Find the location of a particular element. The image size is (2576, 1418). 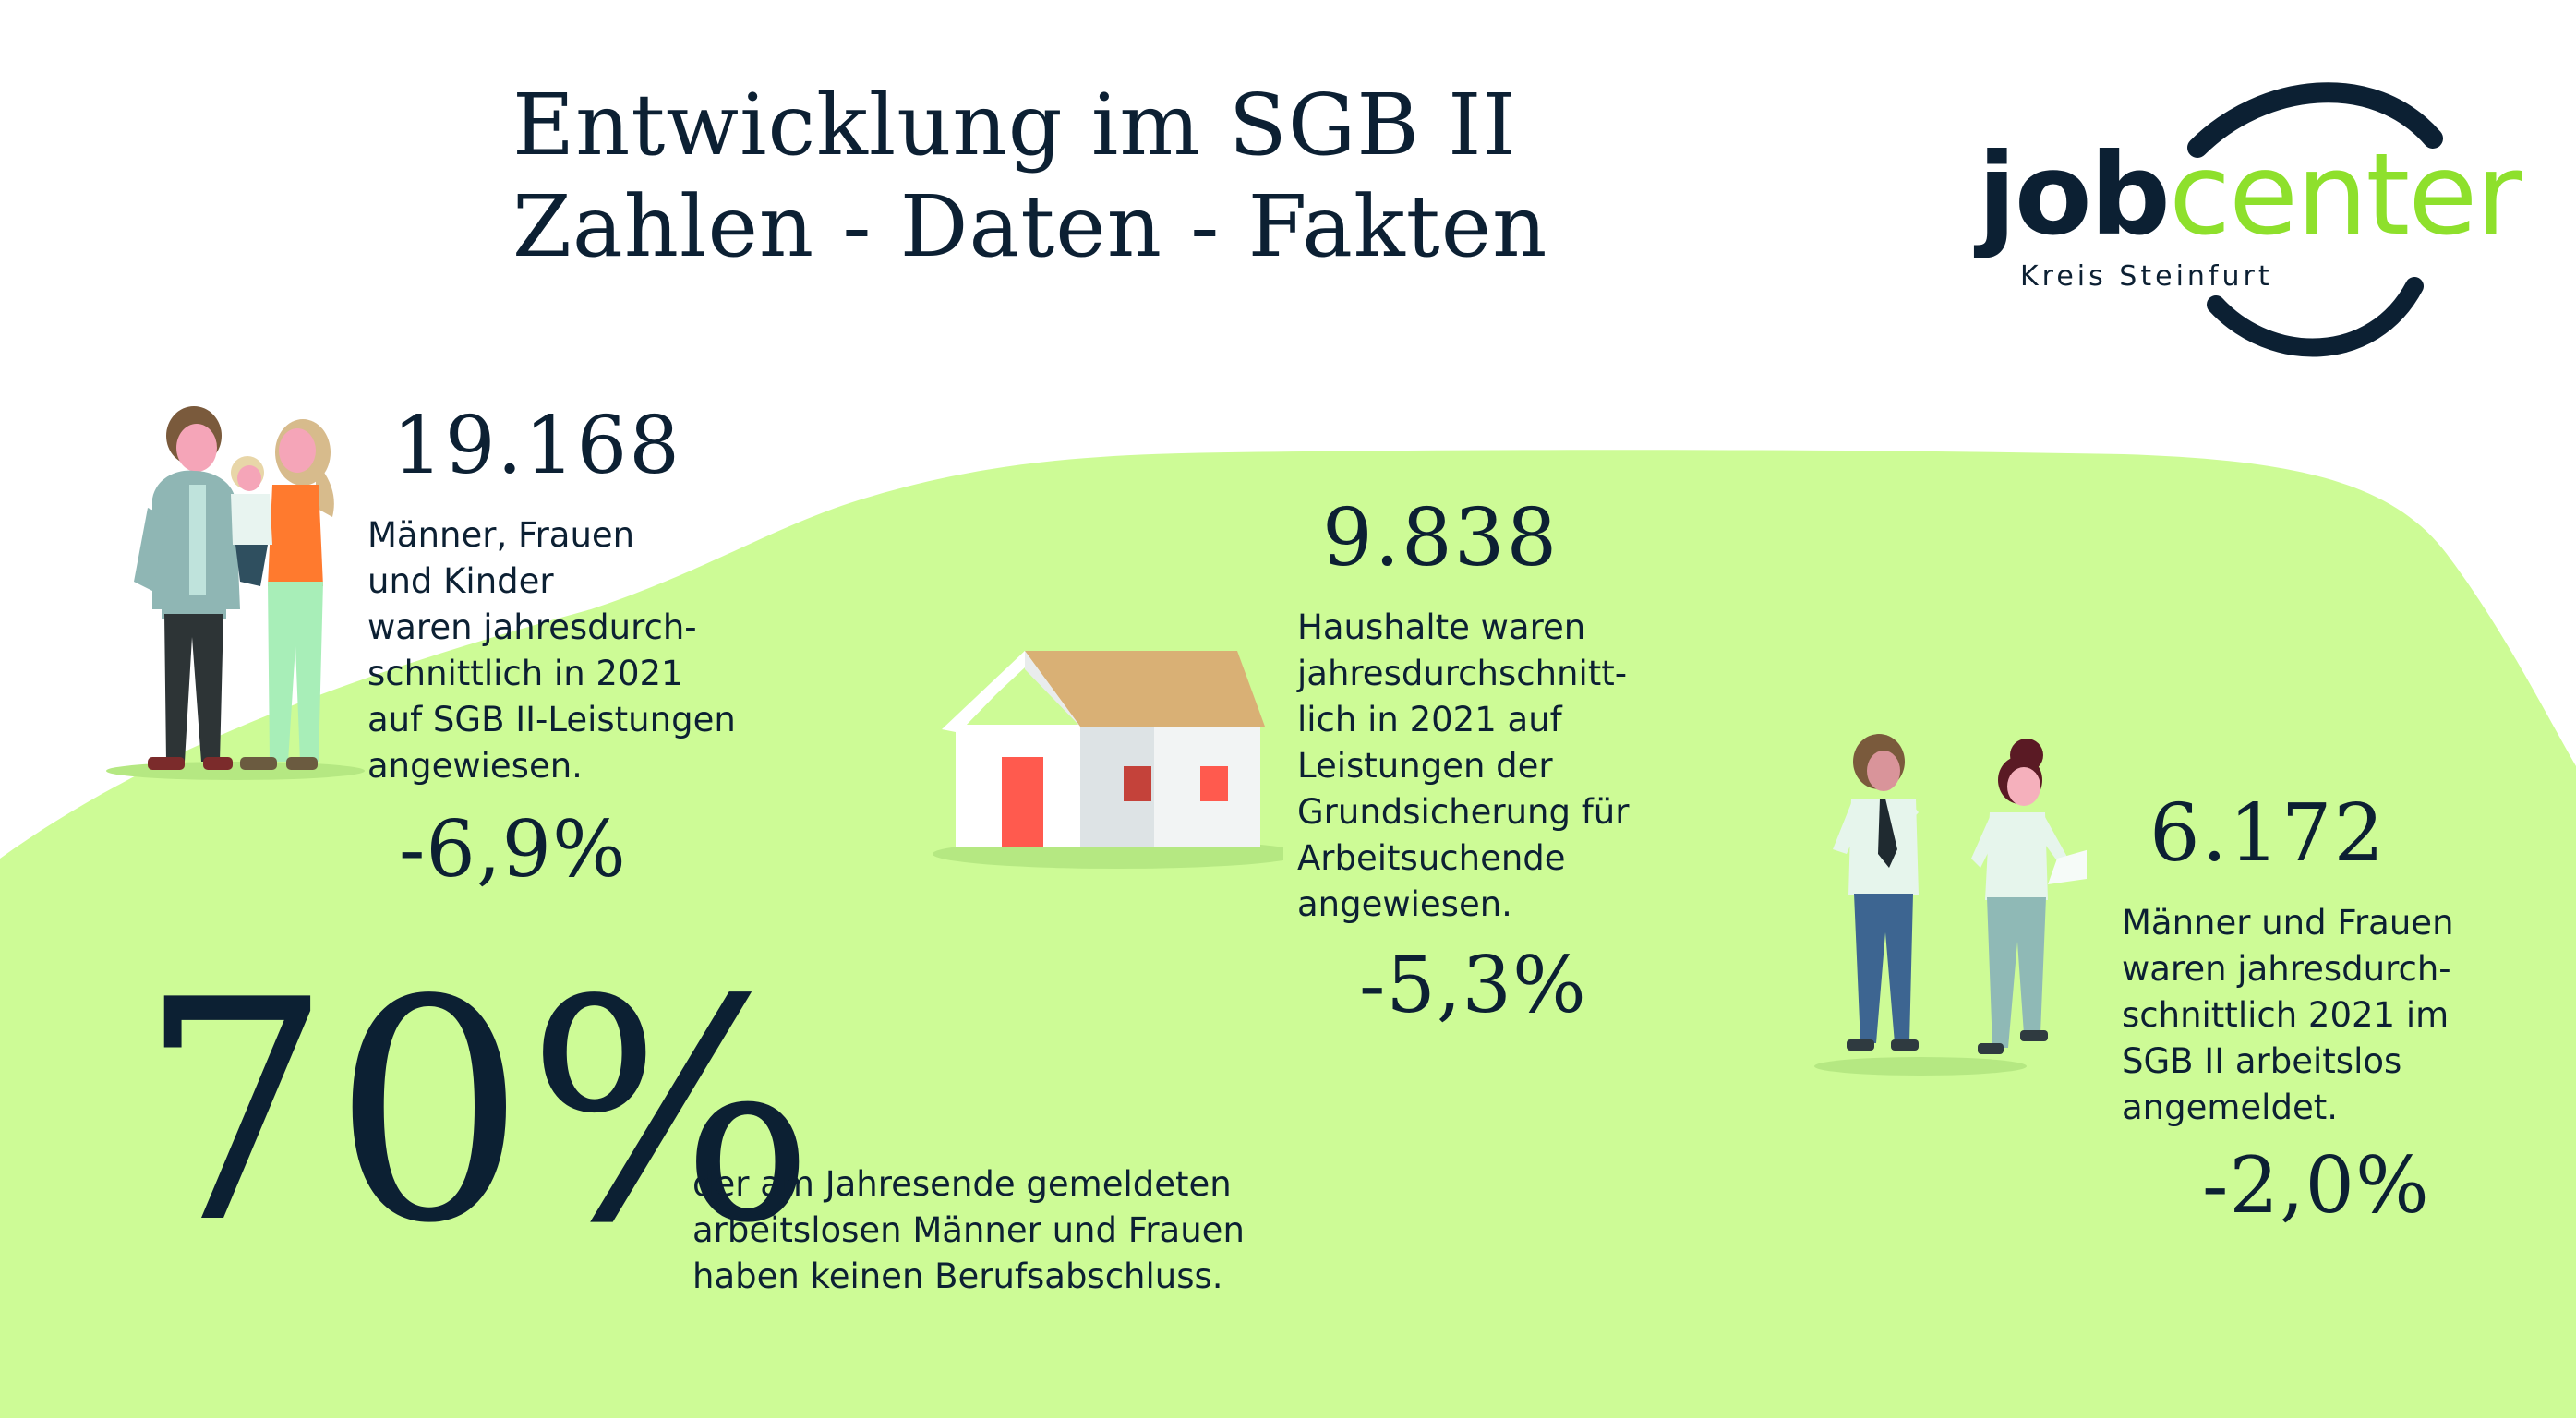

stat-households-line: jahresdurchschnitt- is located at coordinates (1462, 674).